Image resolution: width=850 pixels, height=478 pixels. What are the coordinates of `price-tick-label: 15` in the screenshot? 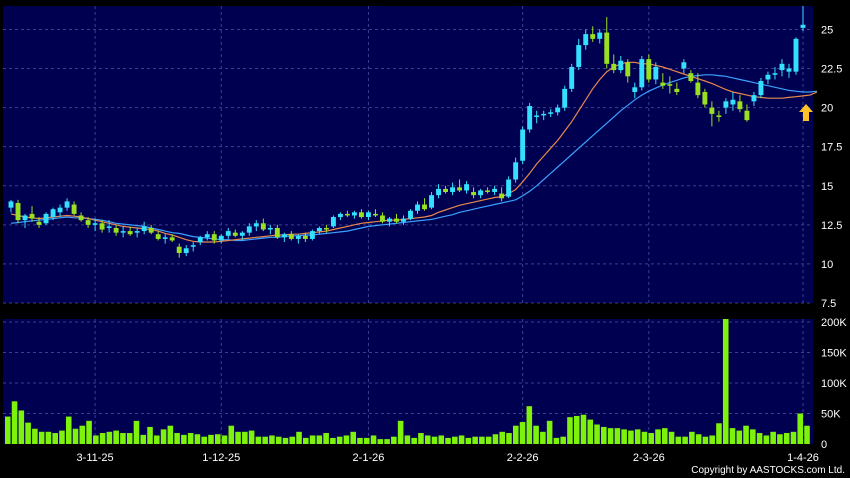 It's located at (827, 187).